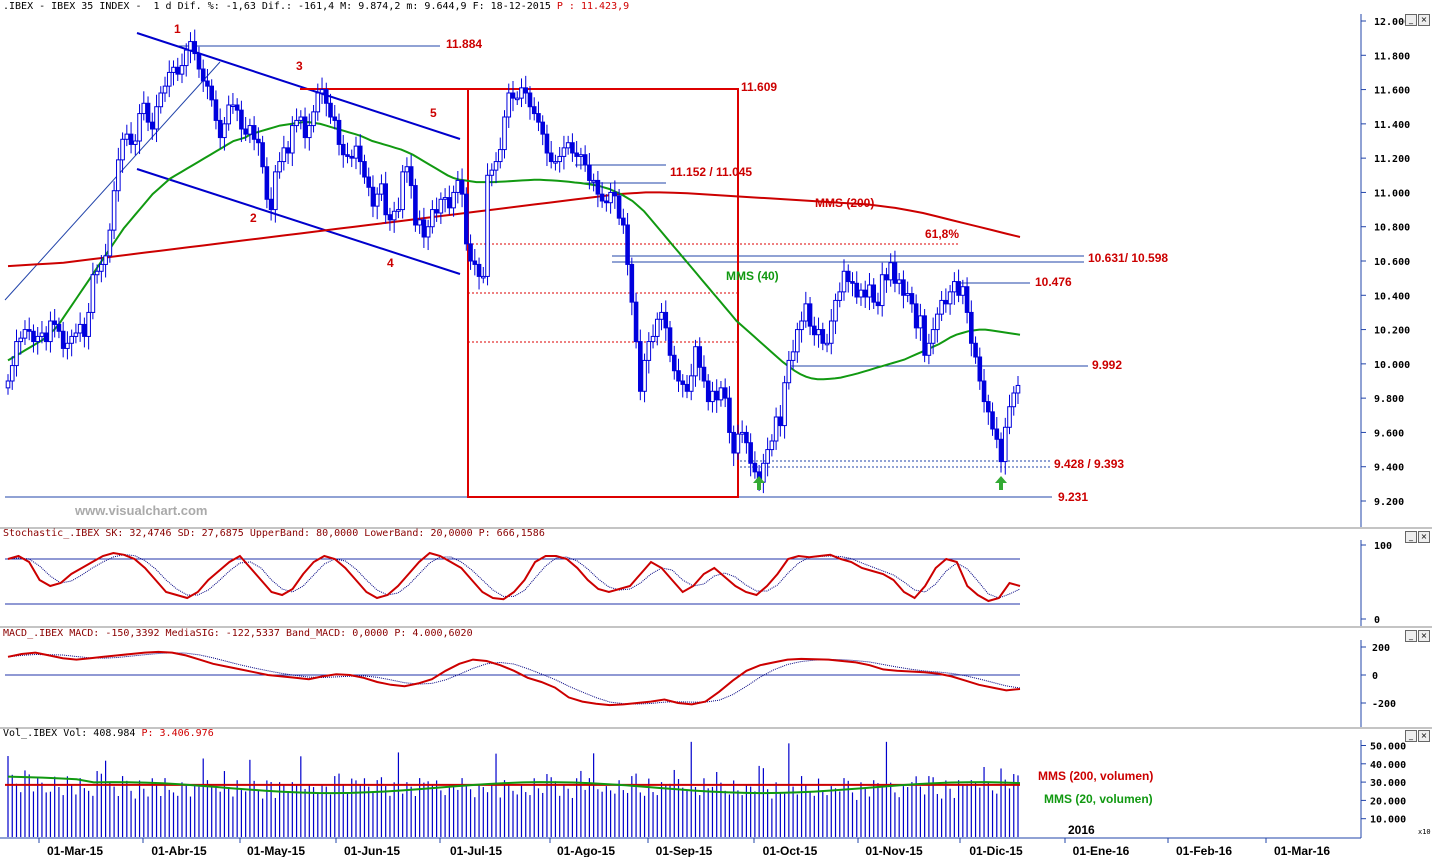 The image size is (1432, 857). Describe the element at coordinates (513, 789) in the screenshot. I see `volume-bars` at that location.